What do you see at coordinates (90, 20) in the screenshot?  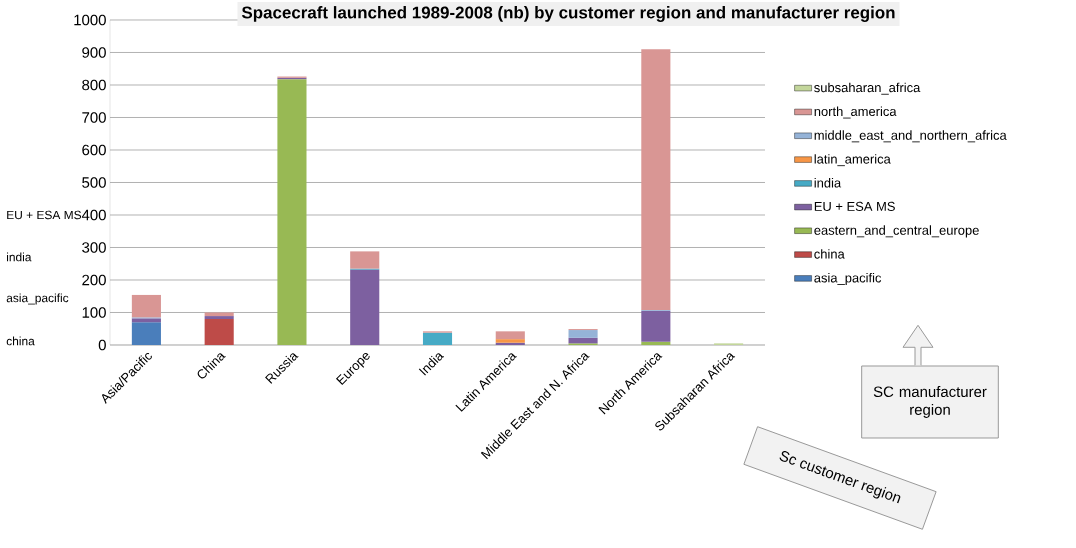 I see `y-tick-label: 1000` at bounding box center [90, 20].